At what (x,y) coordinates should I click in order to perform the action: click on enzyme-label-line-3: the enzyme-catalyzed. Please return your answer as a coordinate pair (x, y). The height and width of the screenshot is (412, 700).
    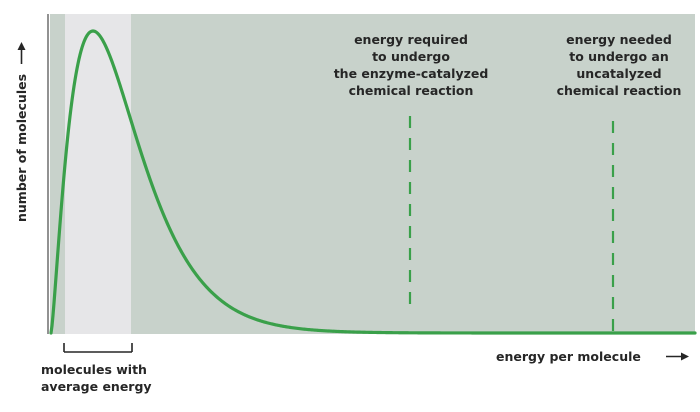
    Looking at the image, I should click on (411, 73).